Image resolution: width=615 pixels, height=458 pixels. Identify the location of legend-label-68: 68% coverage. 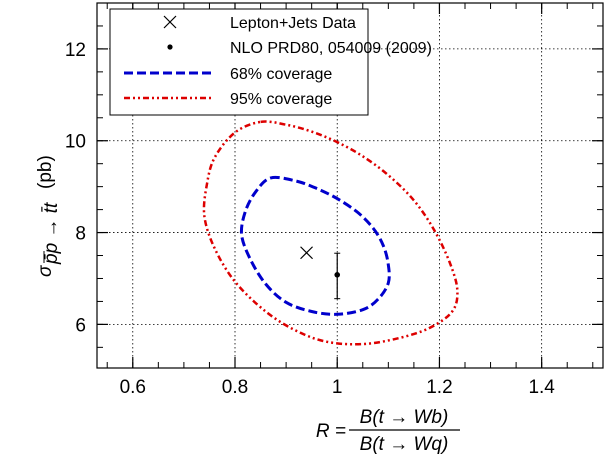
(281, 74).